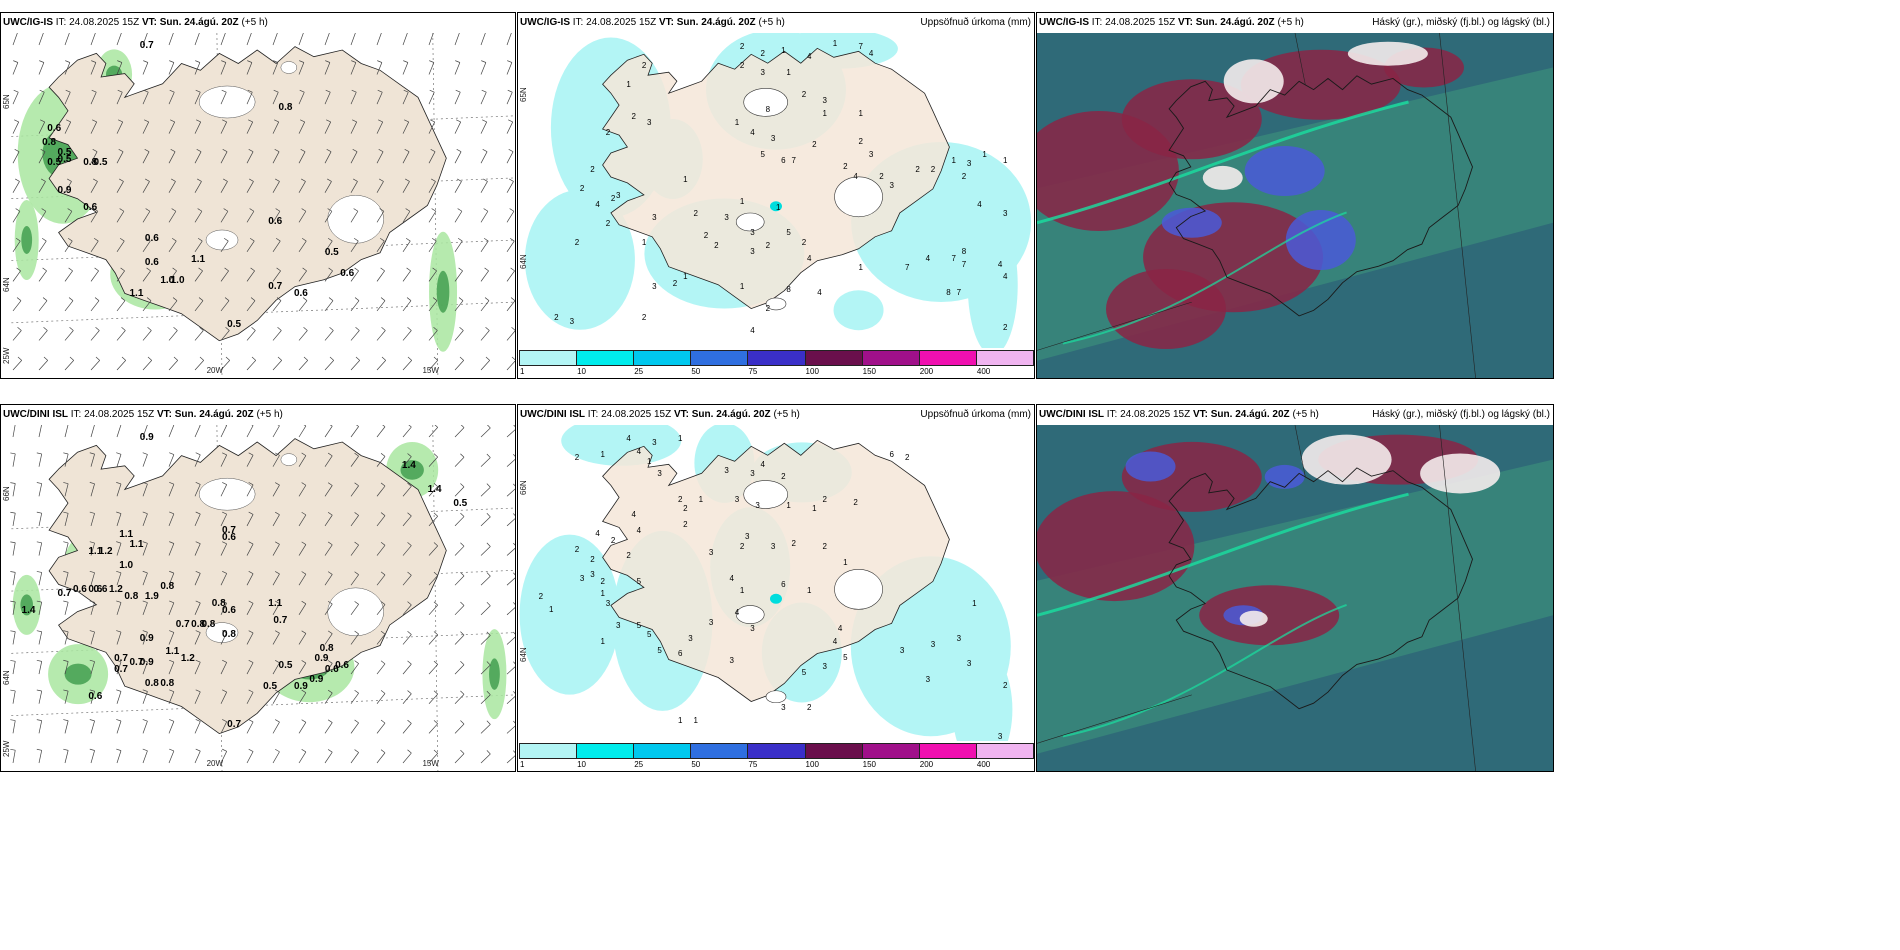  What do you see at coordinates (639, 625) in the screenshot?
I see `precip-value-label: 5` at bounding box center [639, 625].